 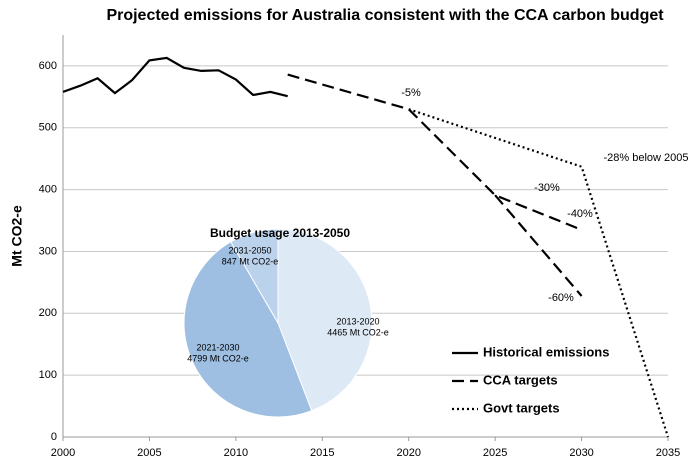 I want to click on x-tick-label: 2000, so click(x=63, y=453).